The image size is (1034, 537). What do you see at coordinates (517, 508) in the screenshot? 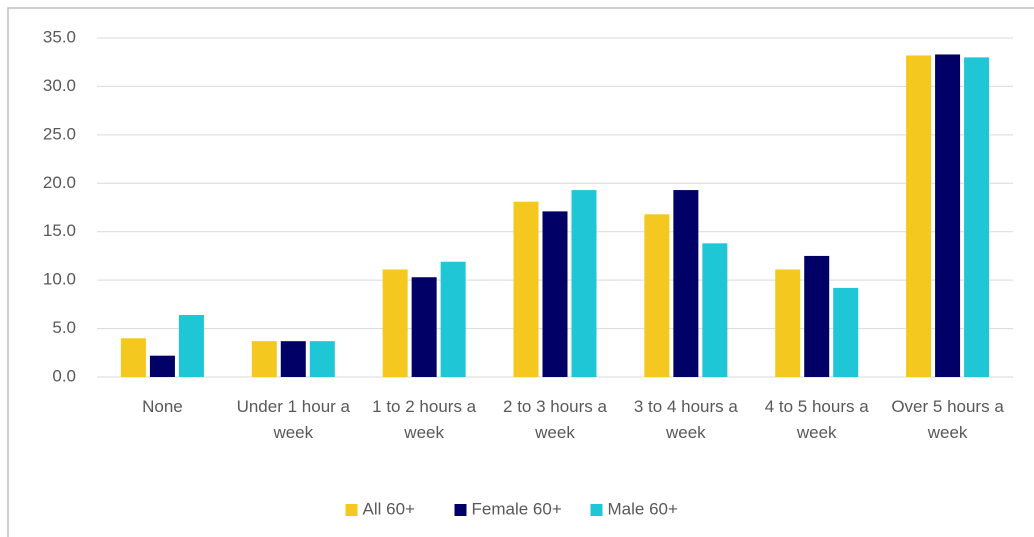
I see `legend-label: Female 60+` at bounding box center [517, 508].